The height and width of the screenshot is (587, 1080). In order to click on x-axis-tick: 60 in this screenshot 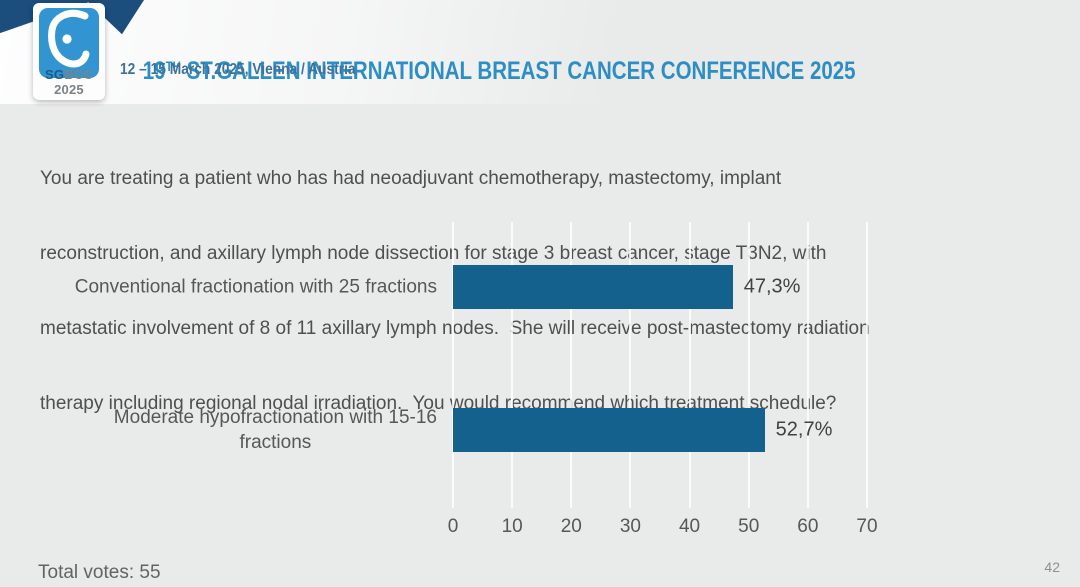, I will do `click(808, 526)`.